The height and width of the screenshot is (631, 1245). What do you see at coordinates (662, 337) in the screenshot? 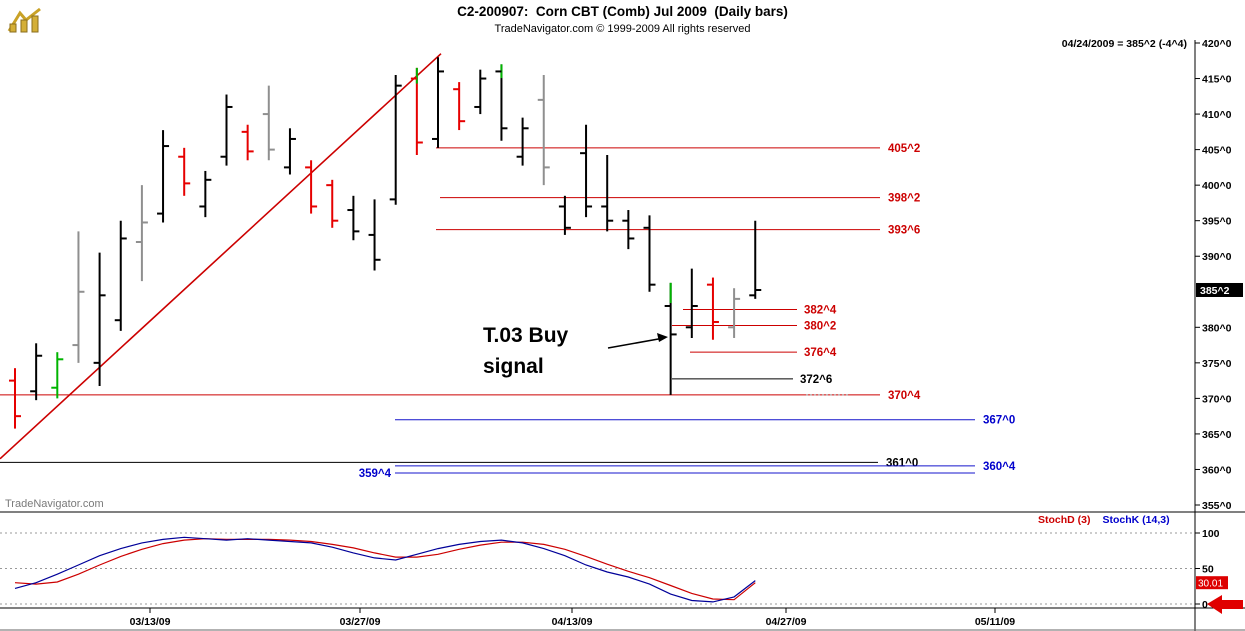
I see `signal-arrowhead-icon` at bounding box center [662, 337].